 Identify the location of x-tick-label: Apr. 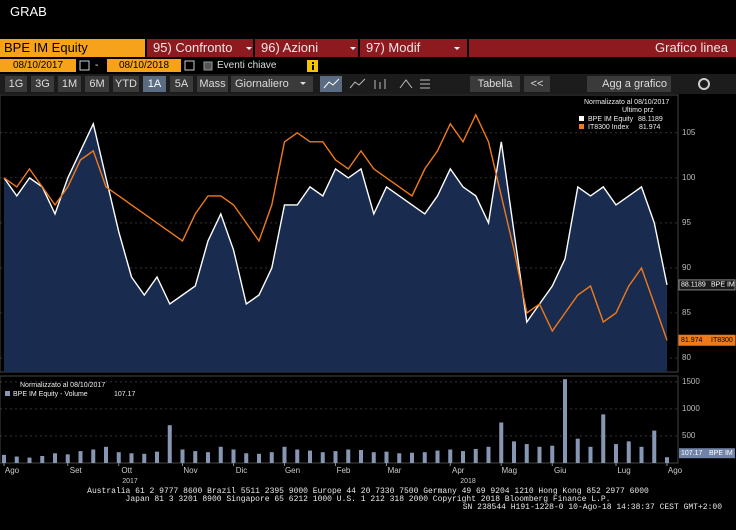
(458, 470).